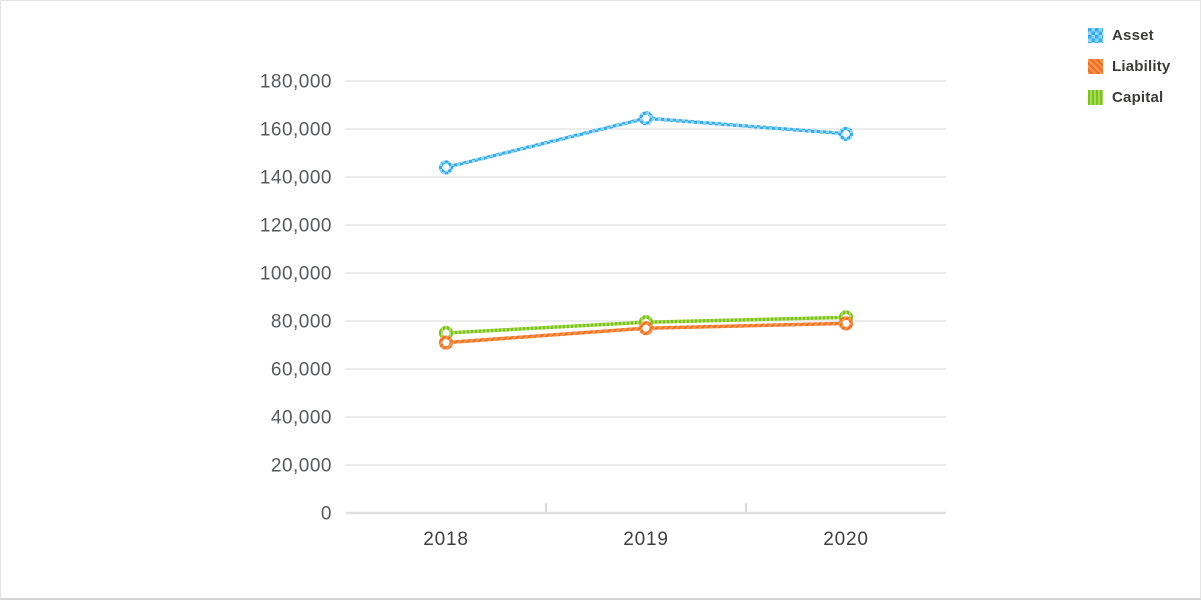  I want to click on y-axis-tick-label: 120,000, so click(296, 226).